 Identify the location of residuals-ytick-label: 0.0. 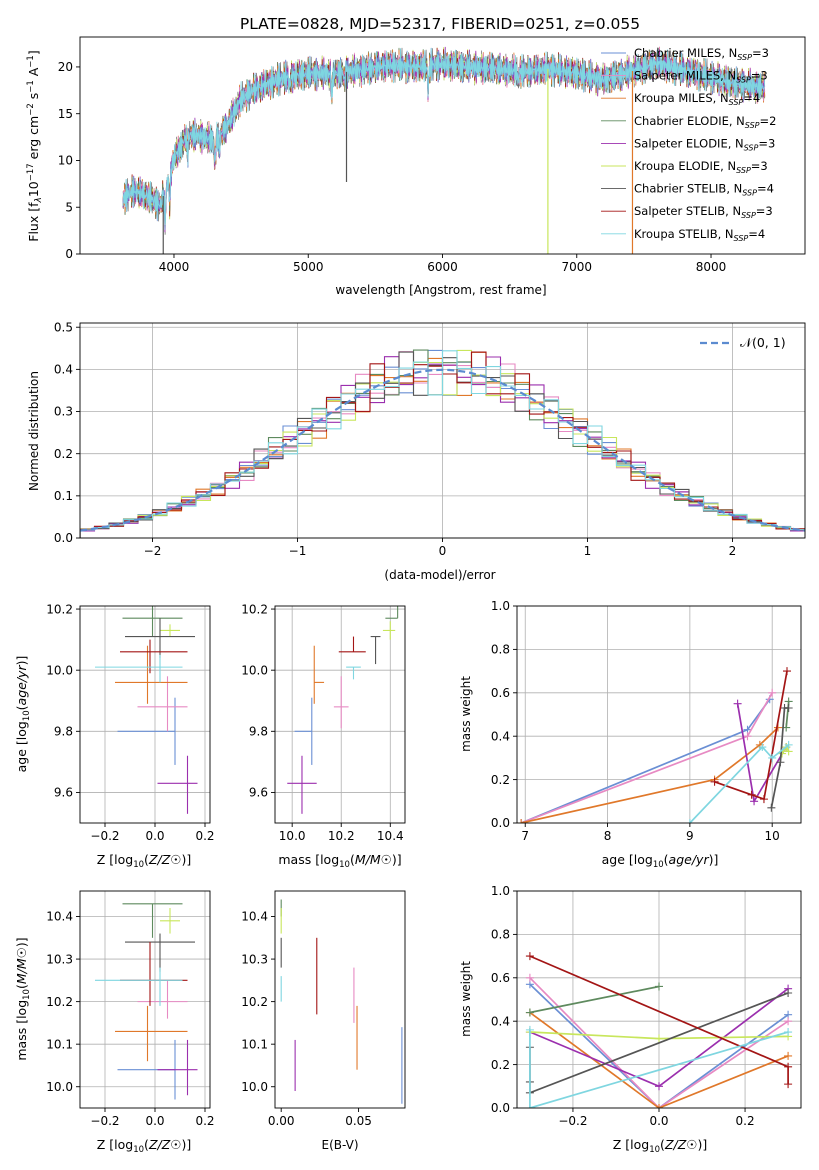
(63, 538).